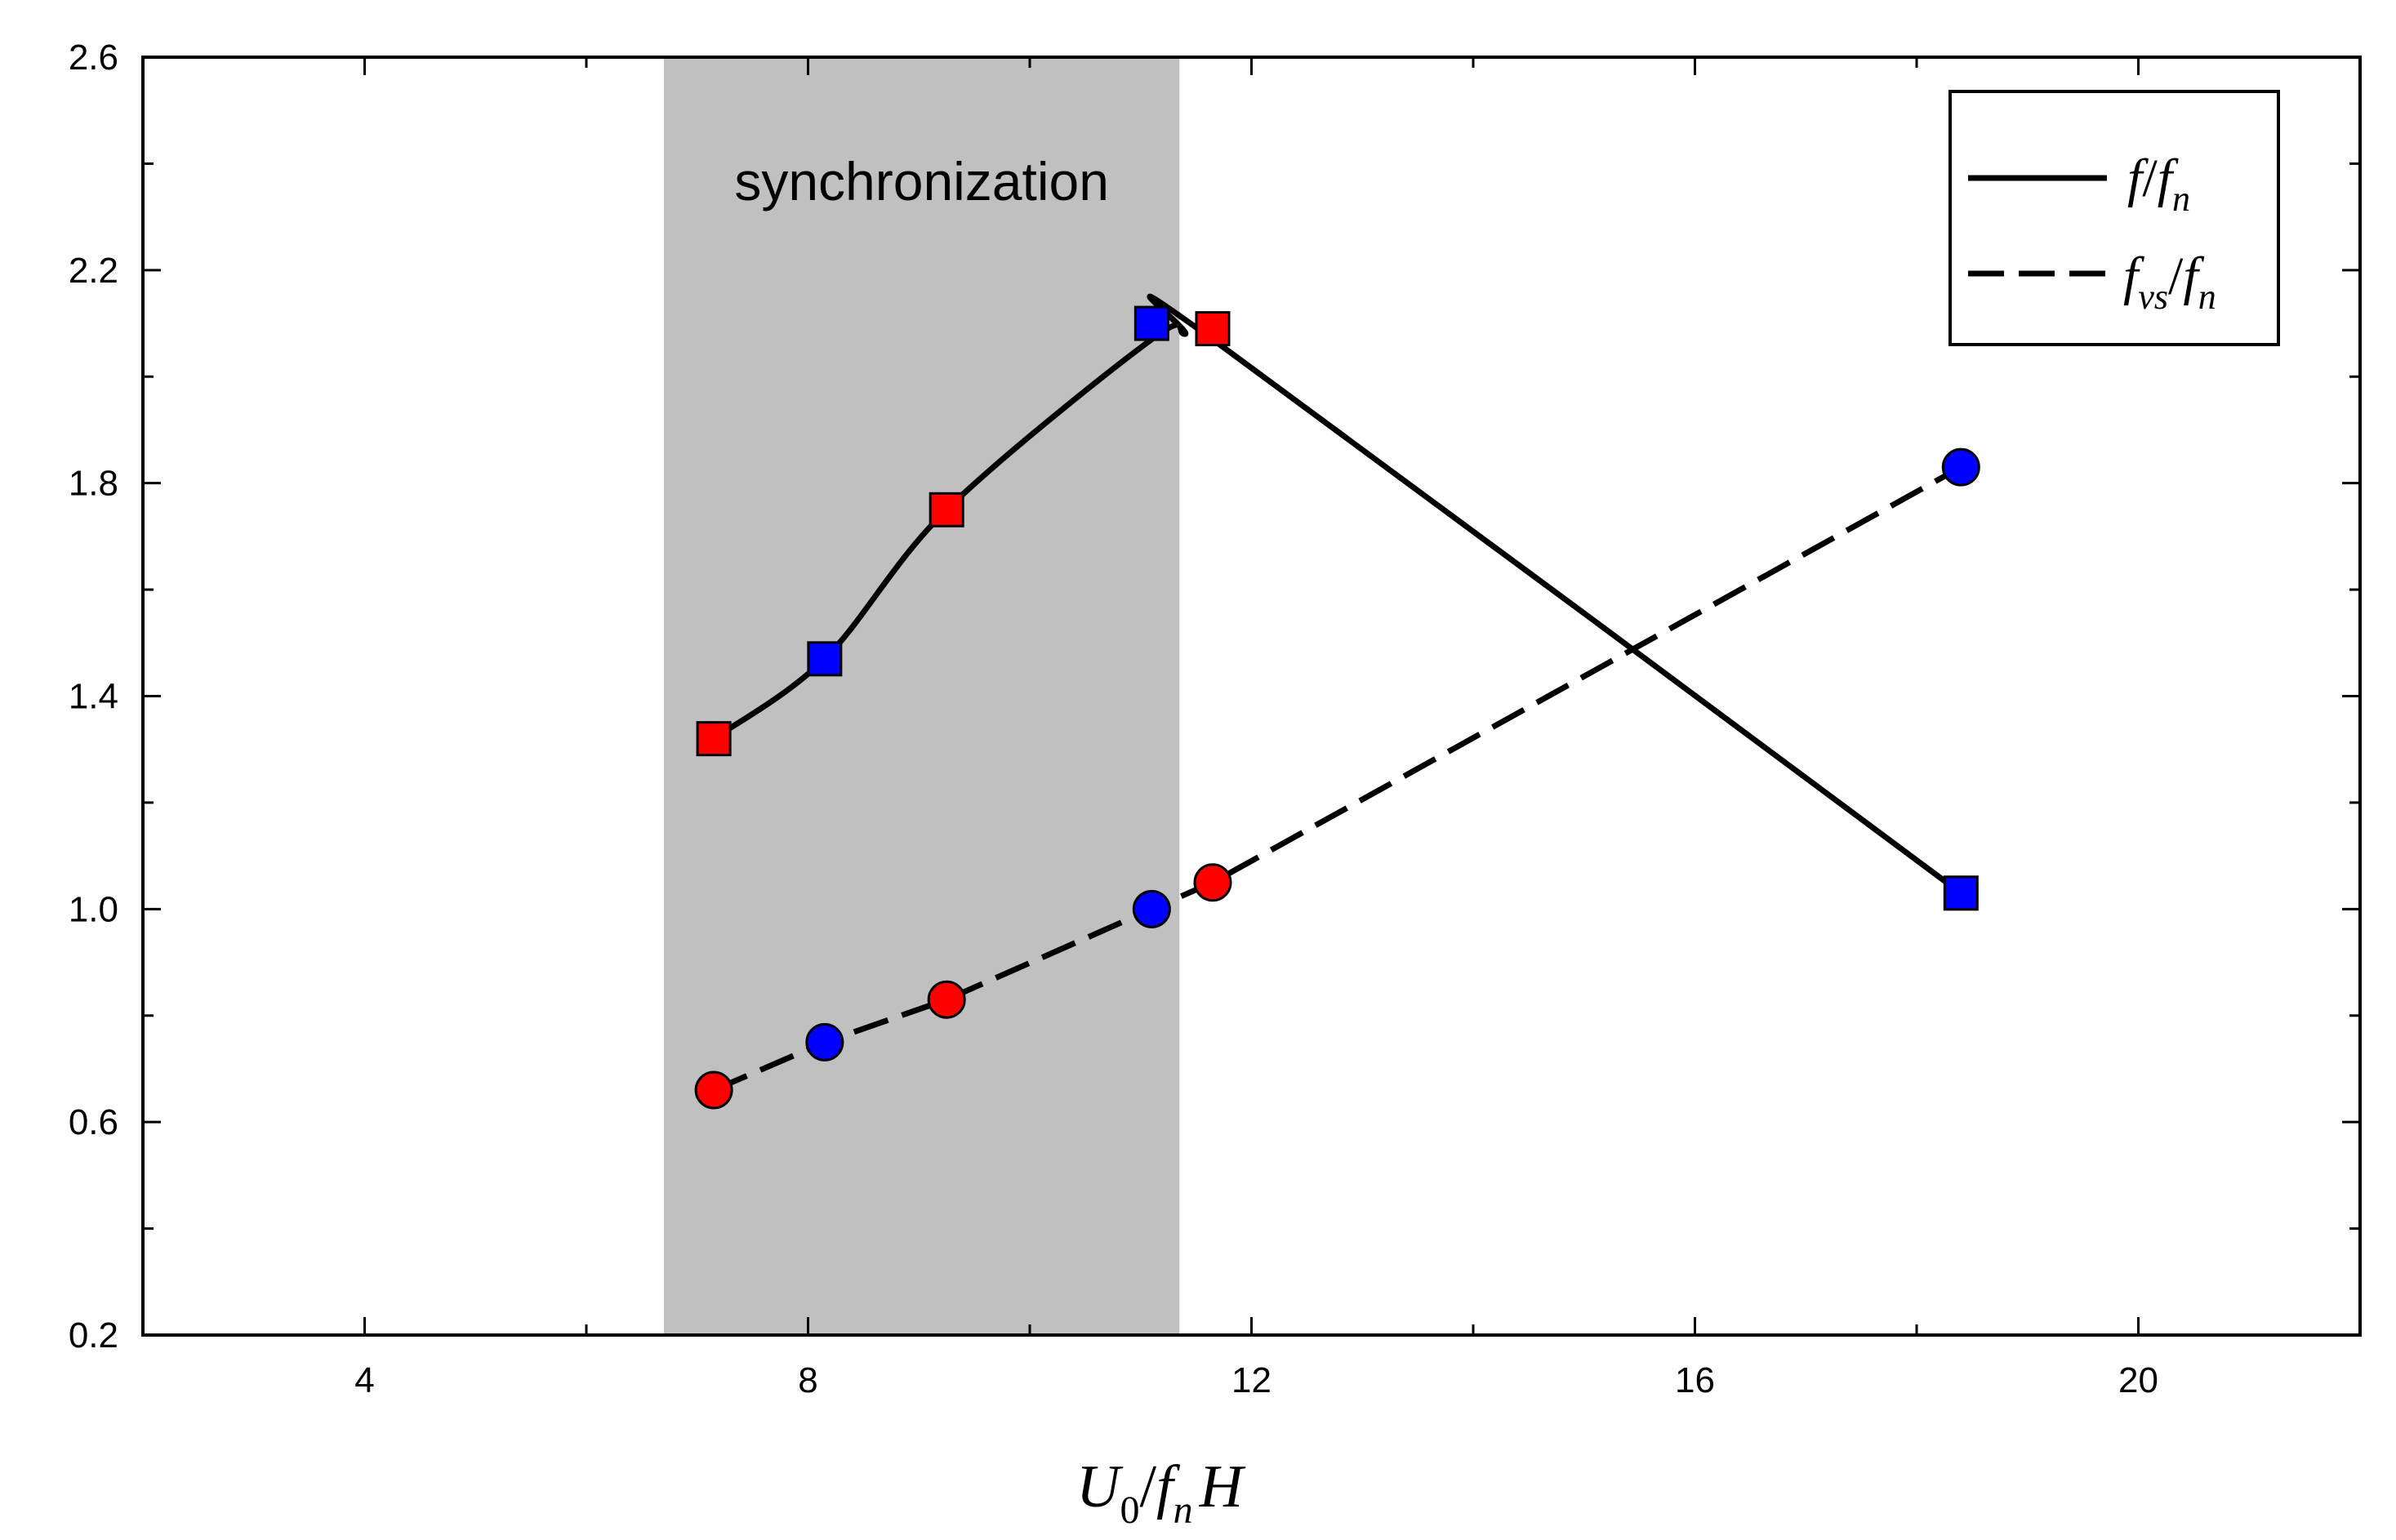 The height and width of the screenshot is (1540, 2396). I want to click on x-tick-label: 12, so click(1251, 1380).